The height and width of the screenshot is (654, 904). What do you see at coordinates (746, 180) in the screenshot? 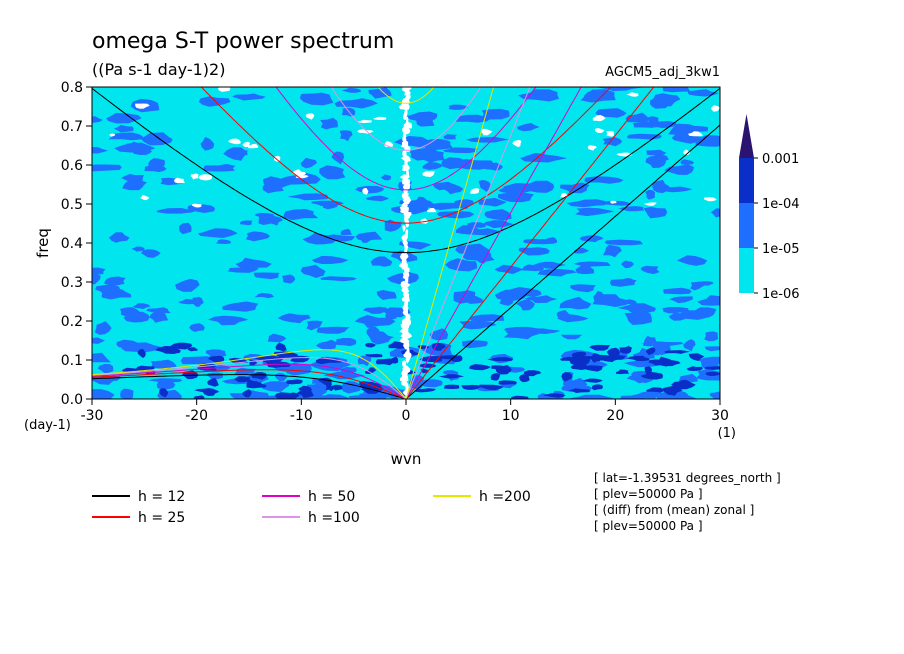
I see `colorbar-swatch` at bounding box center [746, 180].